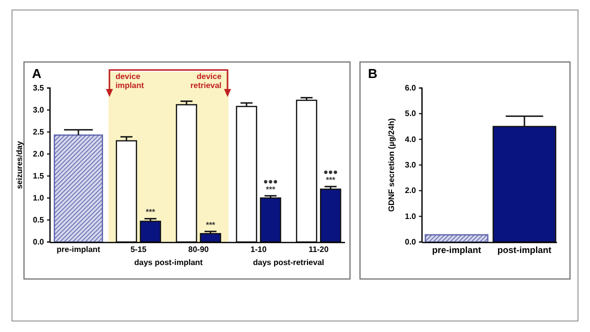 The height and width of the screenshot is (332, 590). What do you see at coordinates (524, 250) in the screenshot?
I see `x-tick-label: post-implant` at bounding box center [524, 250].